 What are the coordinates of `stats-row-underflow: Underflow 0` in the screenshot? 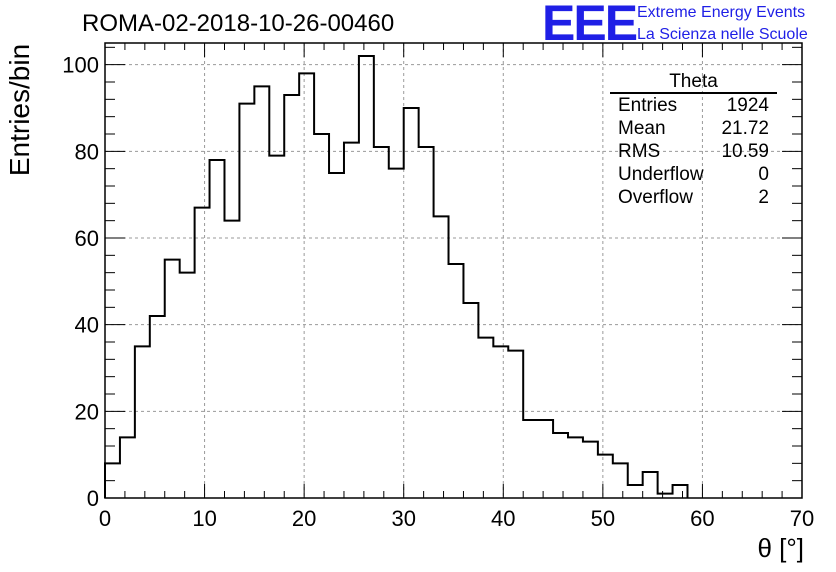 It's located at (693, 174).